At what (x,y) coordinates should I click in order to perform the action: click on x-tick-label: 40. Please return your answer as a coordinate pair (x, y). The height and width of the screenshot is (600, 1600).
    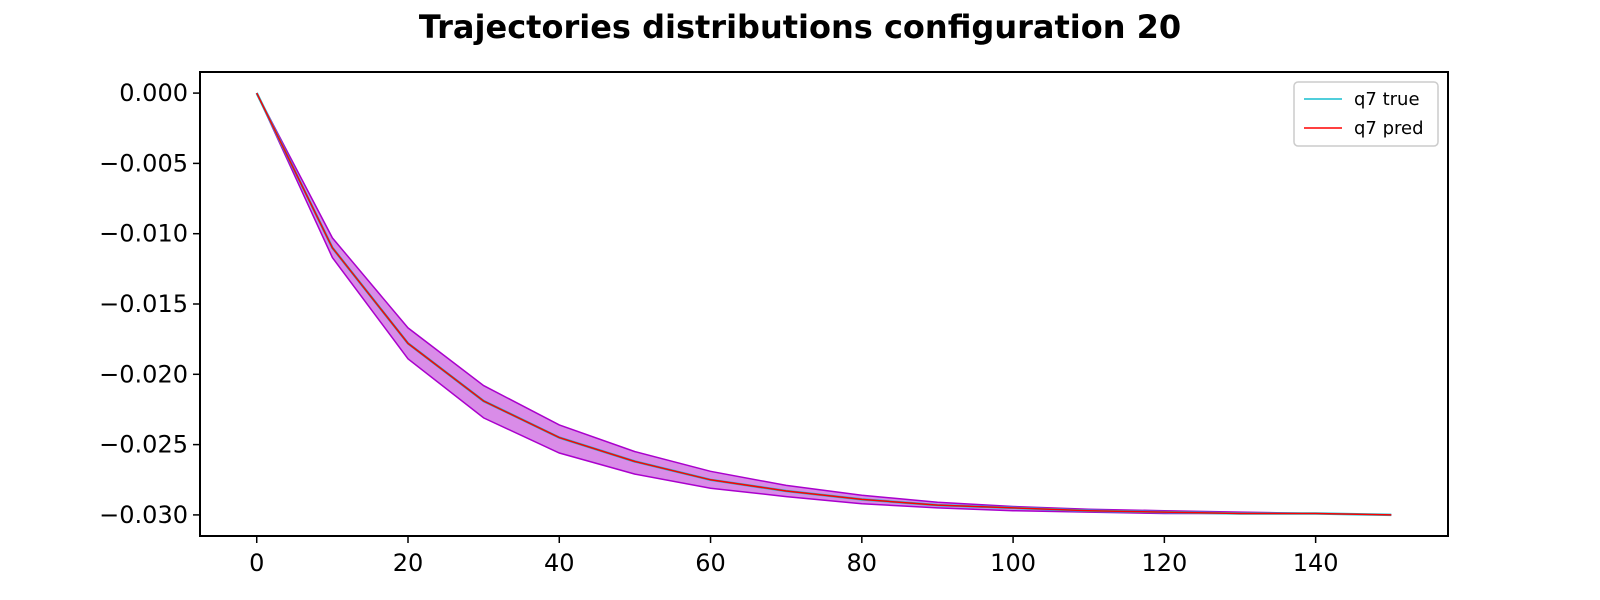
    Looking at the image, I should click on (559, 563).